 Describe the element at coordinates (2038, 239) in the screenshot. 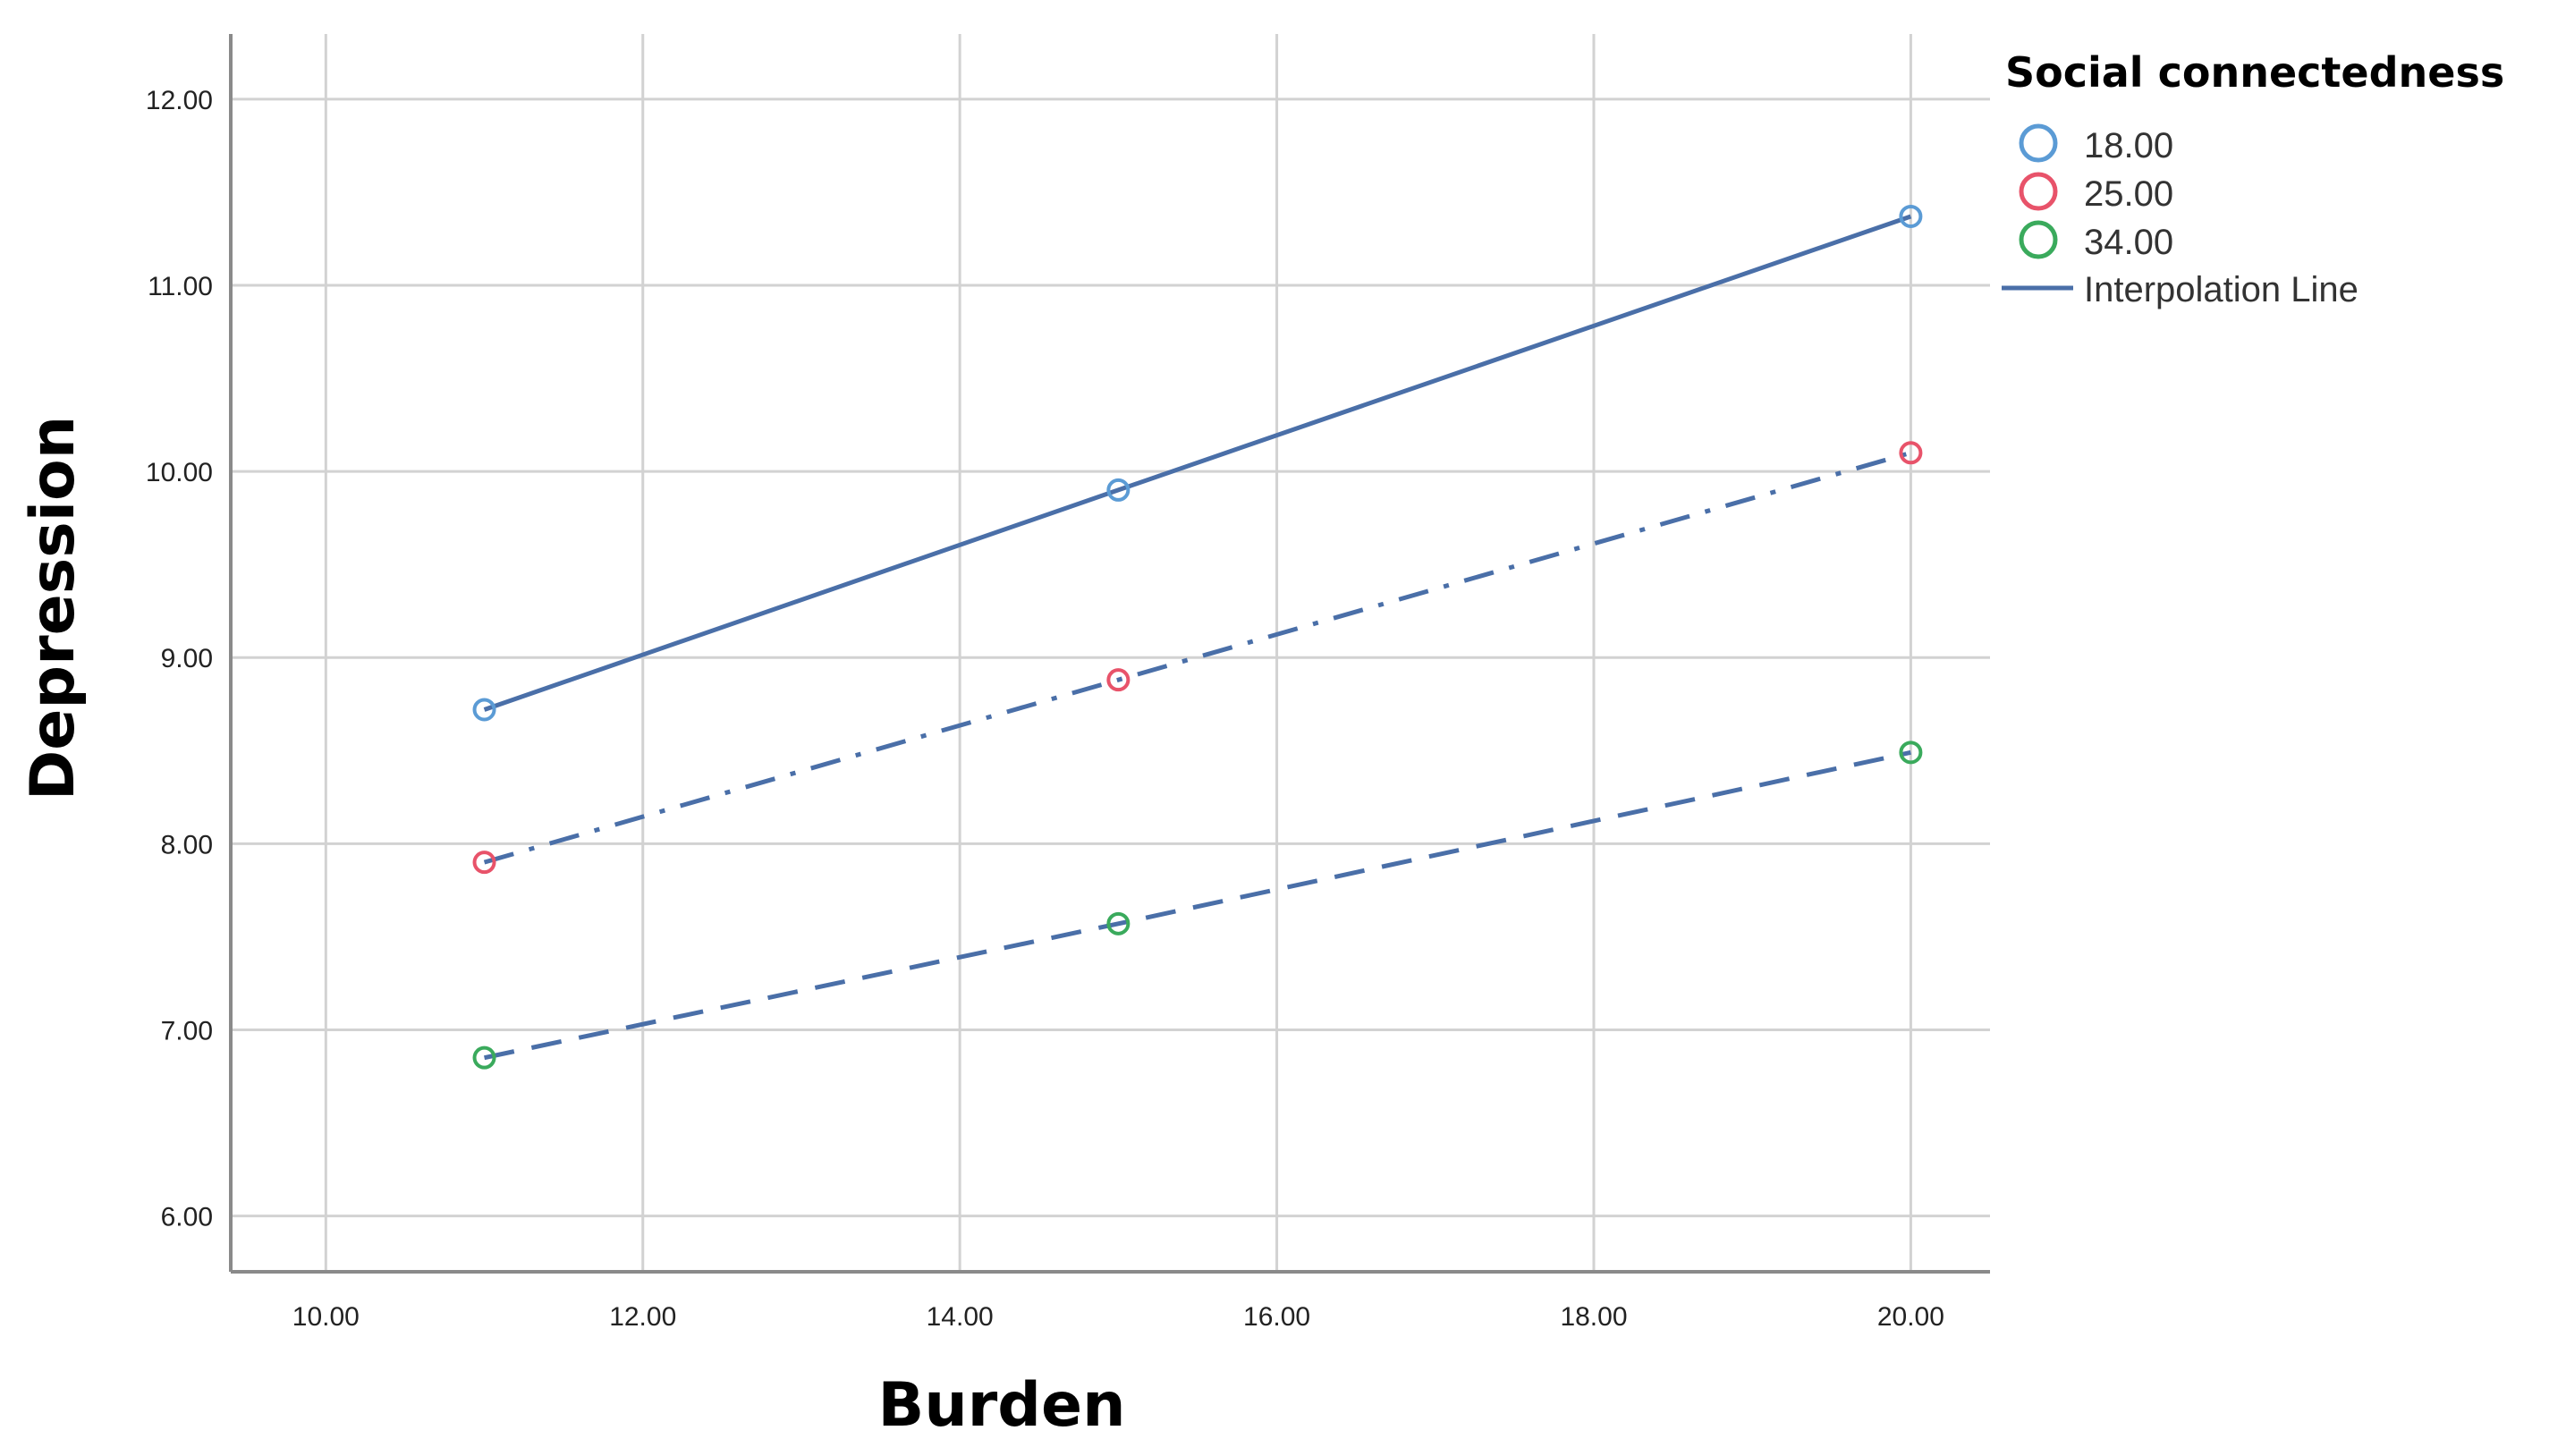

I see `legend-marker-34.00` at that location.